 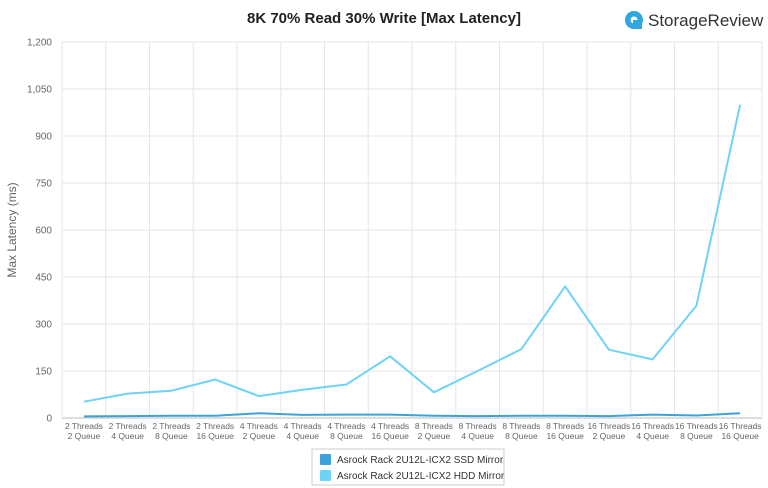 I want to click on x-tick-label: 2 Threads 2 Queue, so click(x=84, y=431).